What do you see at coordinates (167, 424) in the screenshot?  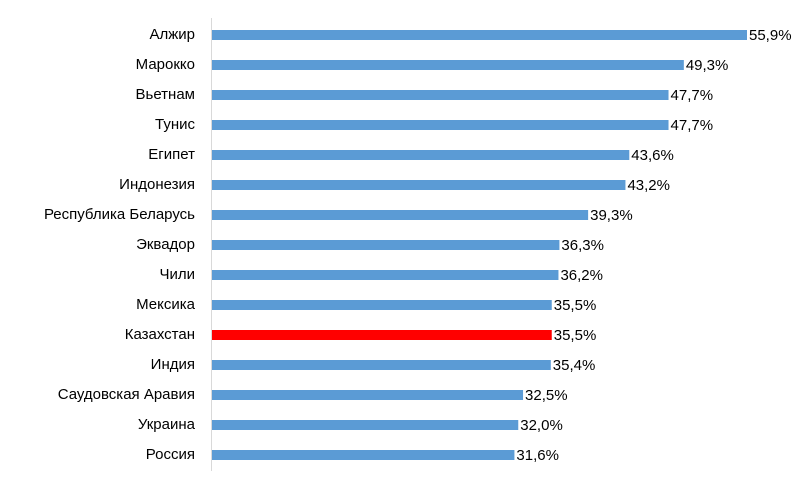 I see `category-label: Украина` at bounding box center [167, 424].